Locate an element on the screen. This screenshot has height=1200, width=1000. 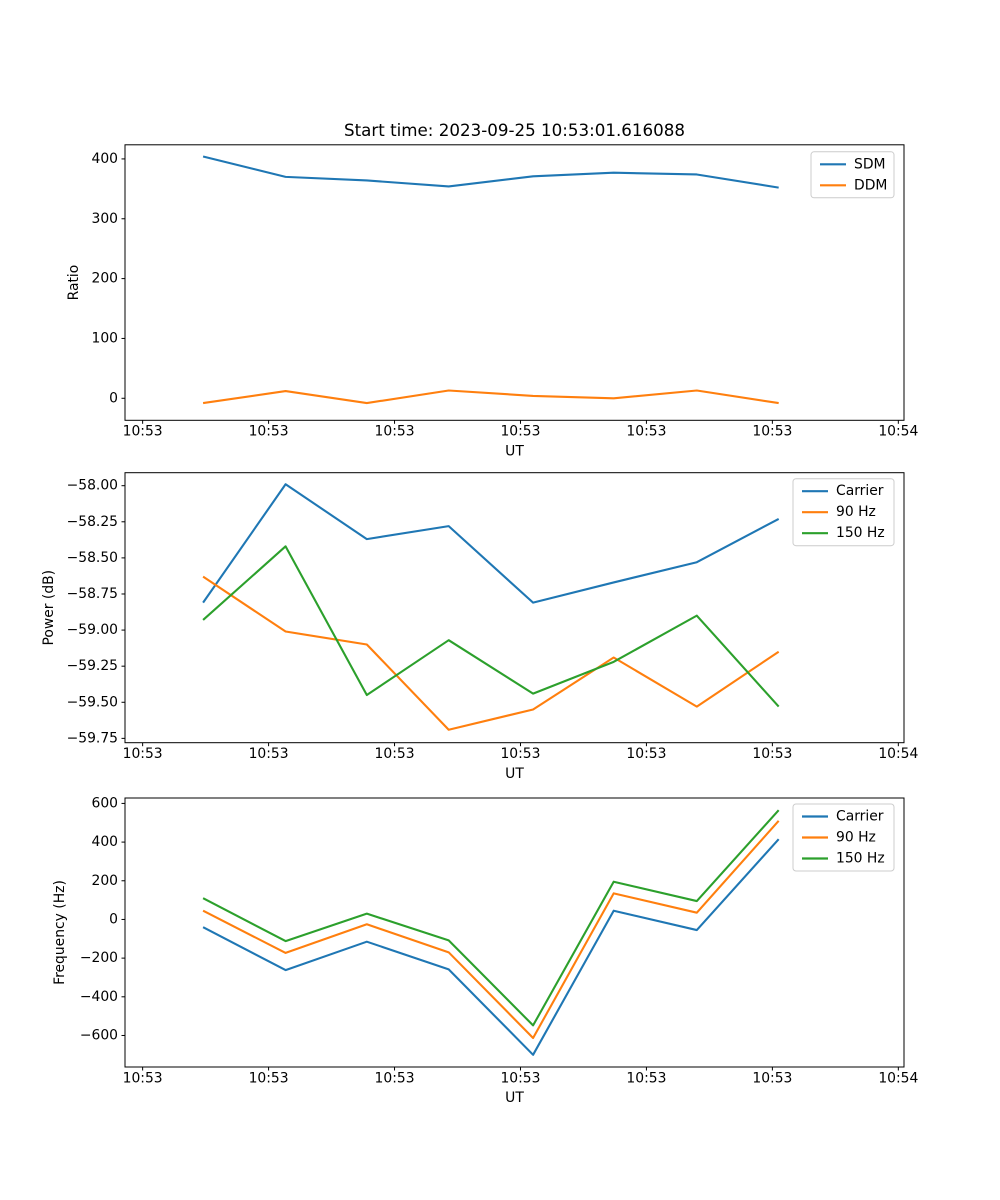
y-tick-label: −59.50 is located at coordinates (92, 702).